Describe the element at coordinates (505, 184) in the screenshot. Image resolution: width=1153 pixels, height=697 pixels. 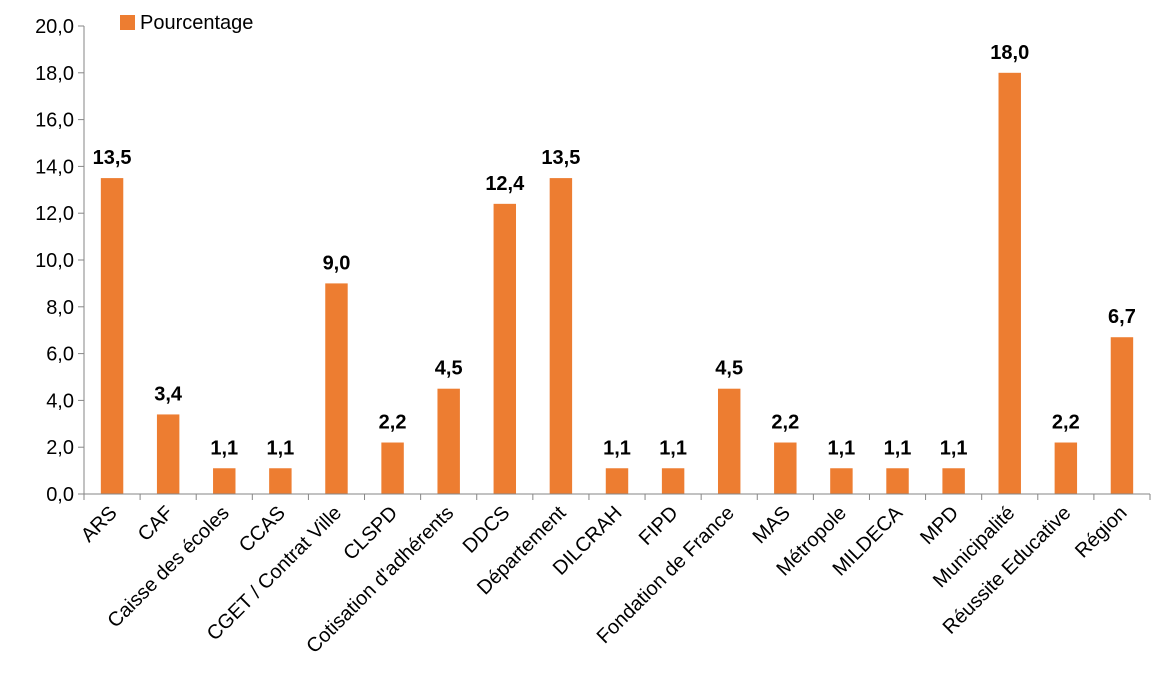
I see `data-label: 12,4` at that location.